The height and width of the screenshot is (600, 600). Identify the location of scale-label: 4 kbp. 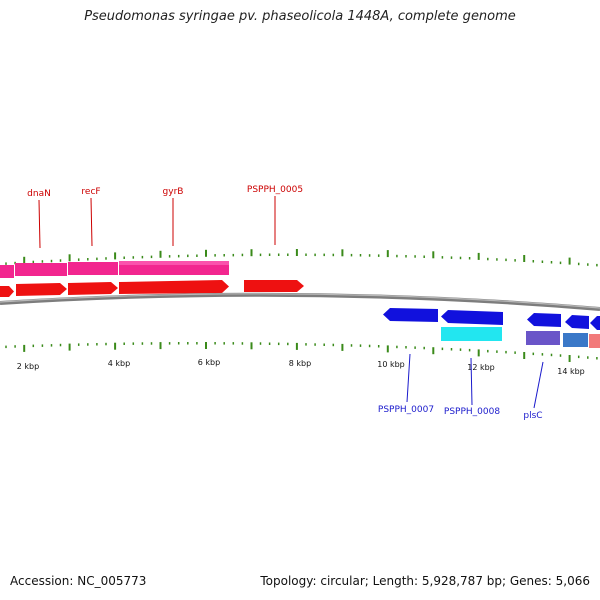
(119, 363).